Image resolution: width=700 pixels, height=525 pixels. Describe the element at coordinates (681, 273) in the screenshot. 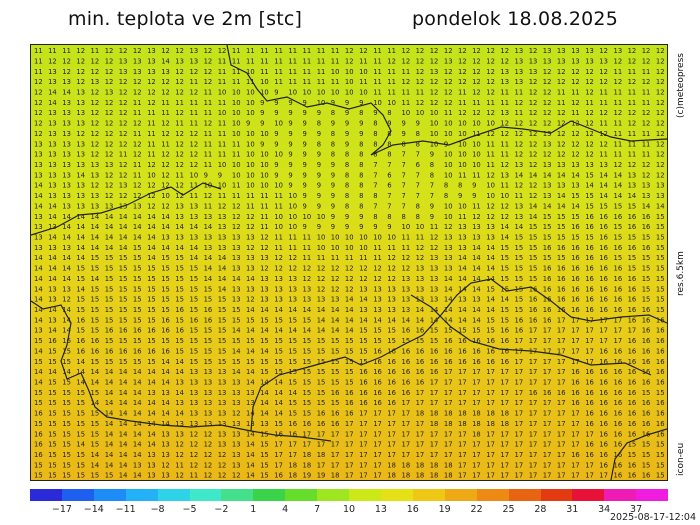

I see `resolution-label: res.6.5km` at that location.